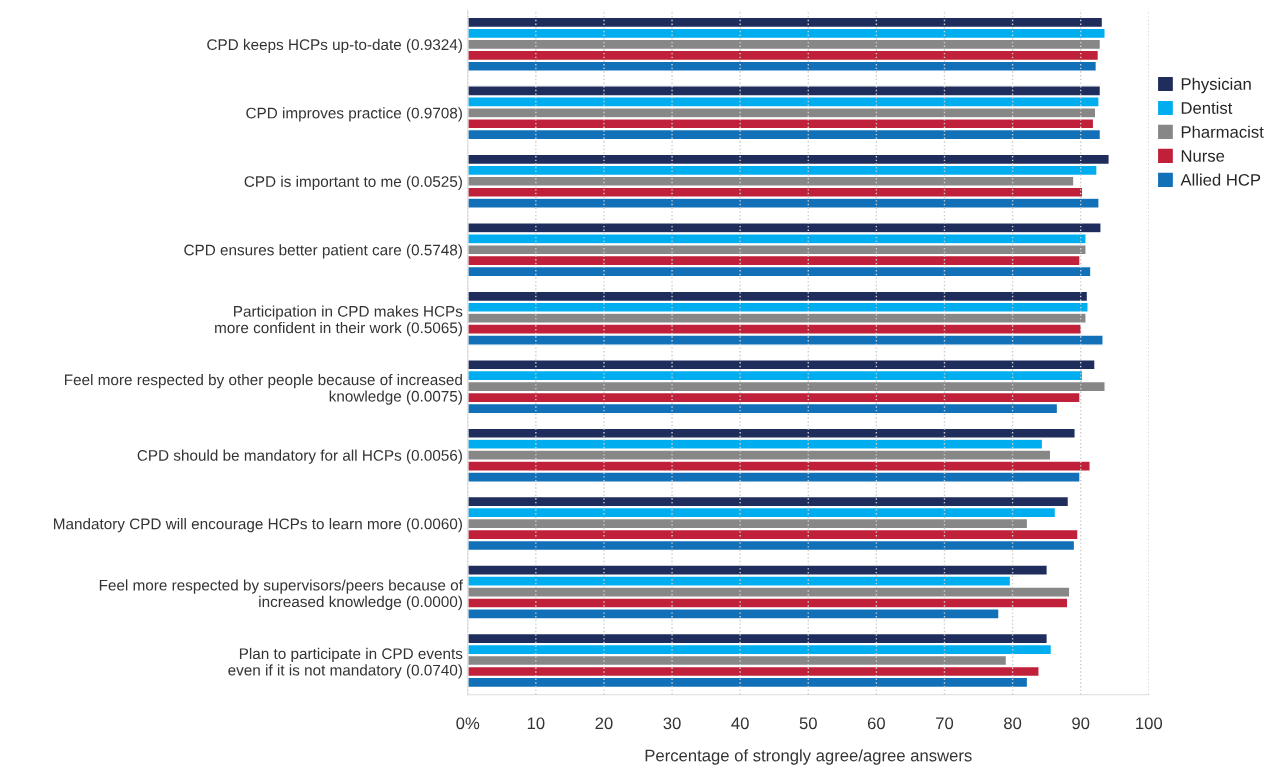  I want to click on x-tick-label: 0%, so click(468, 723).